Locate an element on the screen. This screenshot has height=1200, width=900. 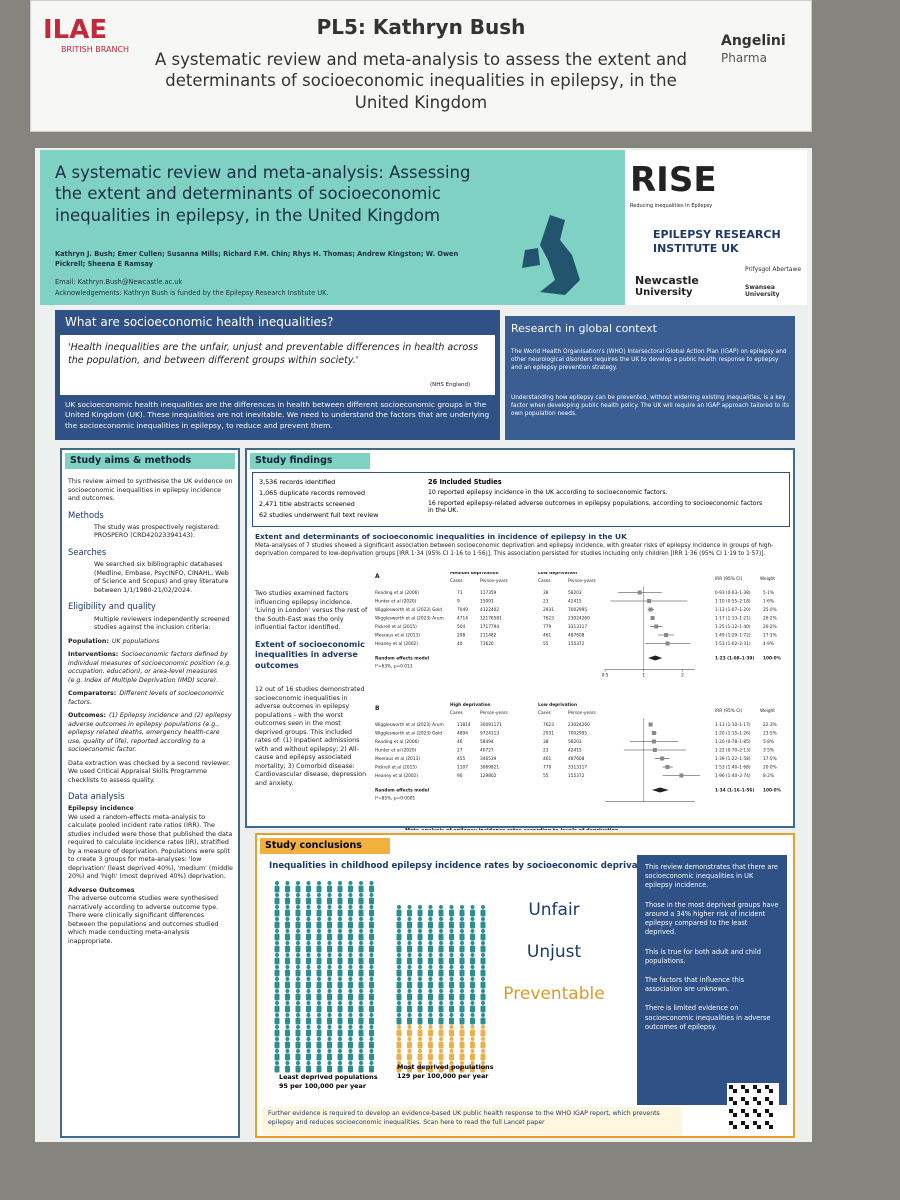
table-text: Wigglesworth et al (2023) Arum is located at coordinates (409, 619).